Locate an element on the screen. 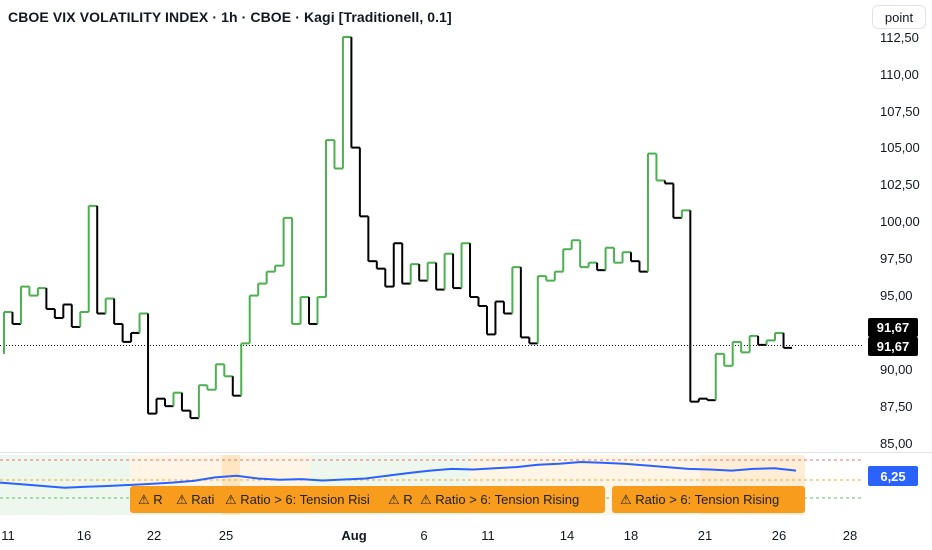 Image resolution: width=932 pixels, height=550 pixels. price-tick-label: 87,50 is located at coordinates (896, 406).